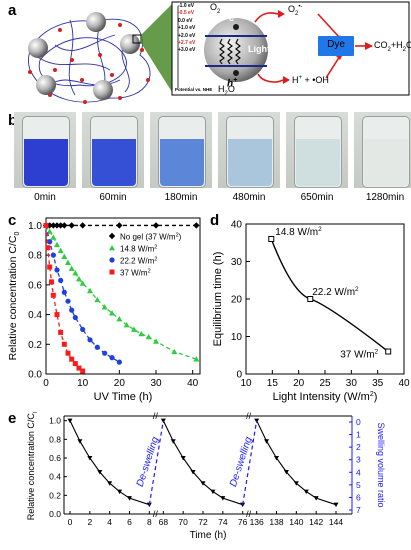 The image size is (411, 550). I want to click on x-axis-label: UV Time (h), so click(123, 397).